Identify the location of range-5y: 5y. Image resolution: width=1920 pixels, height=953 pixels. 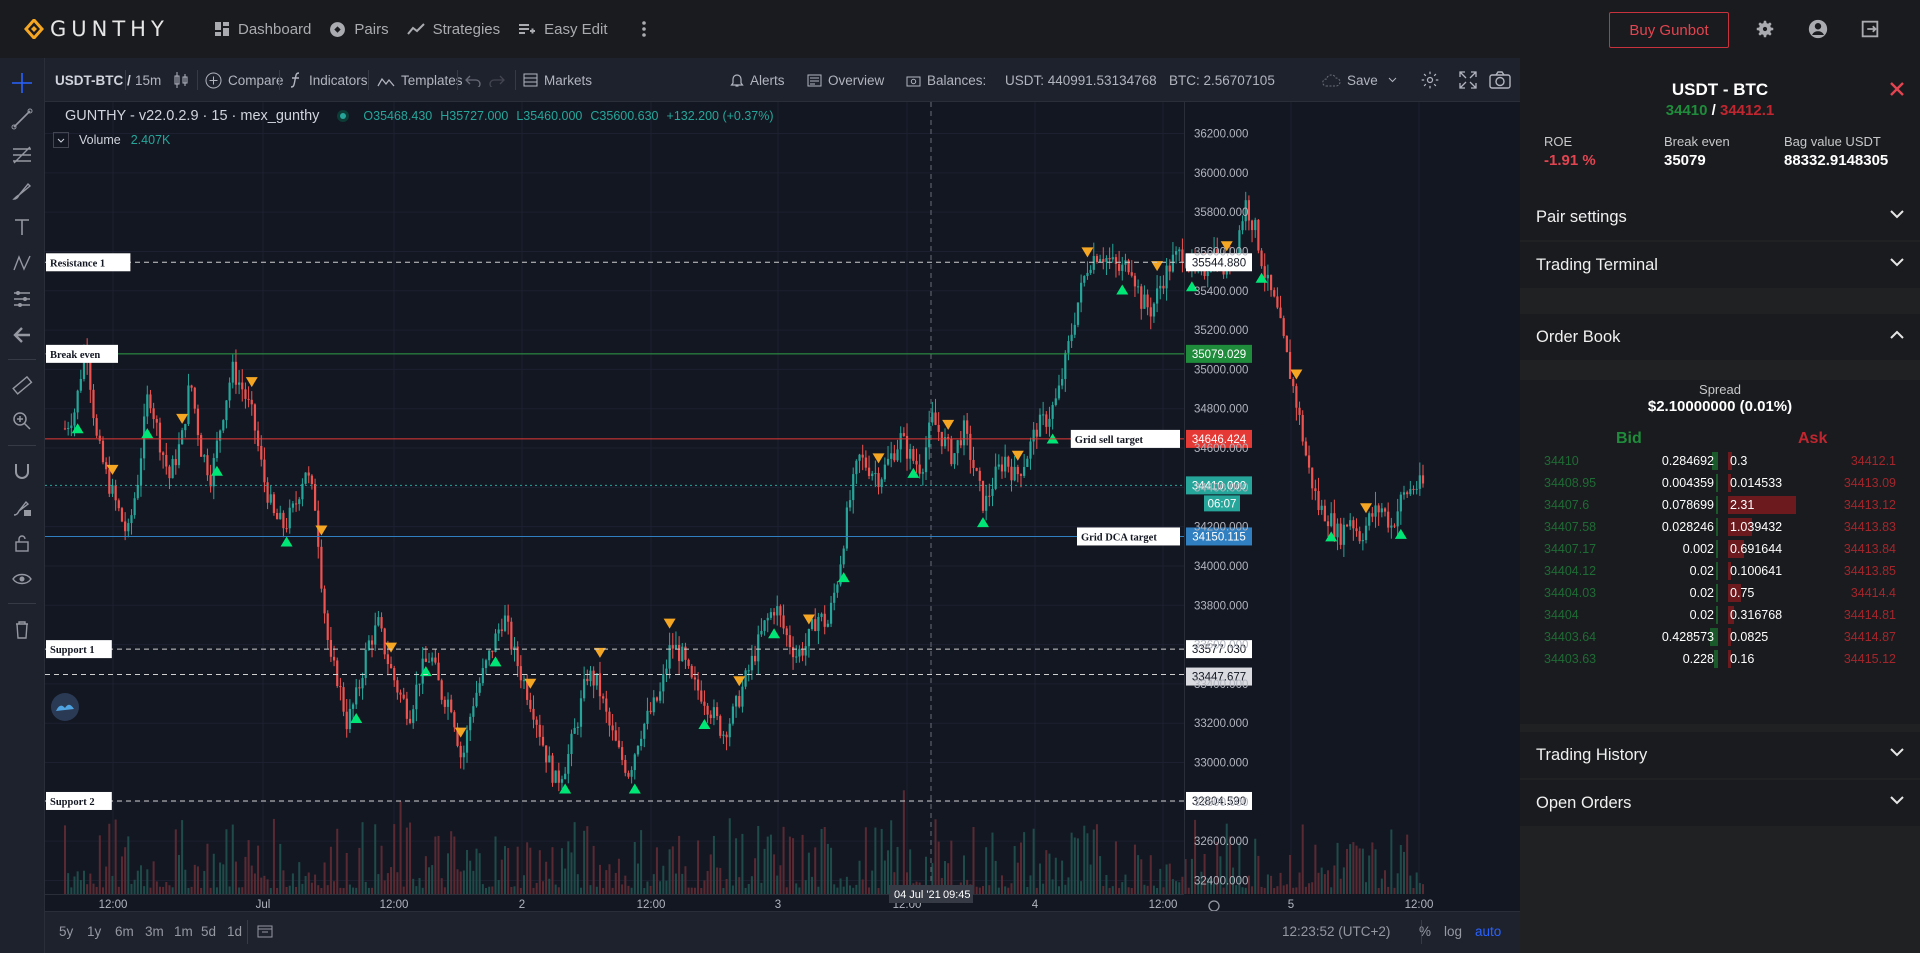
(66, 931).